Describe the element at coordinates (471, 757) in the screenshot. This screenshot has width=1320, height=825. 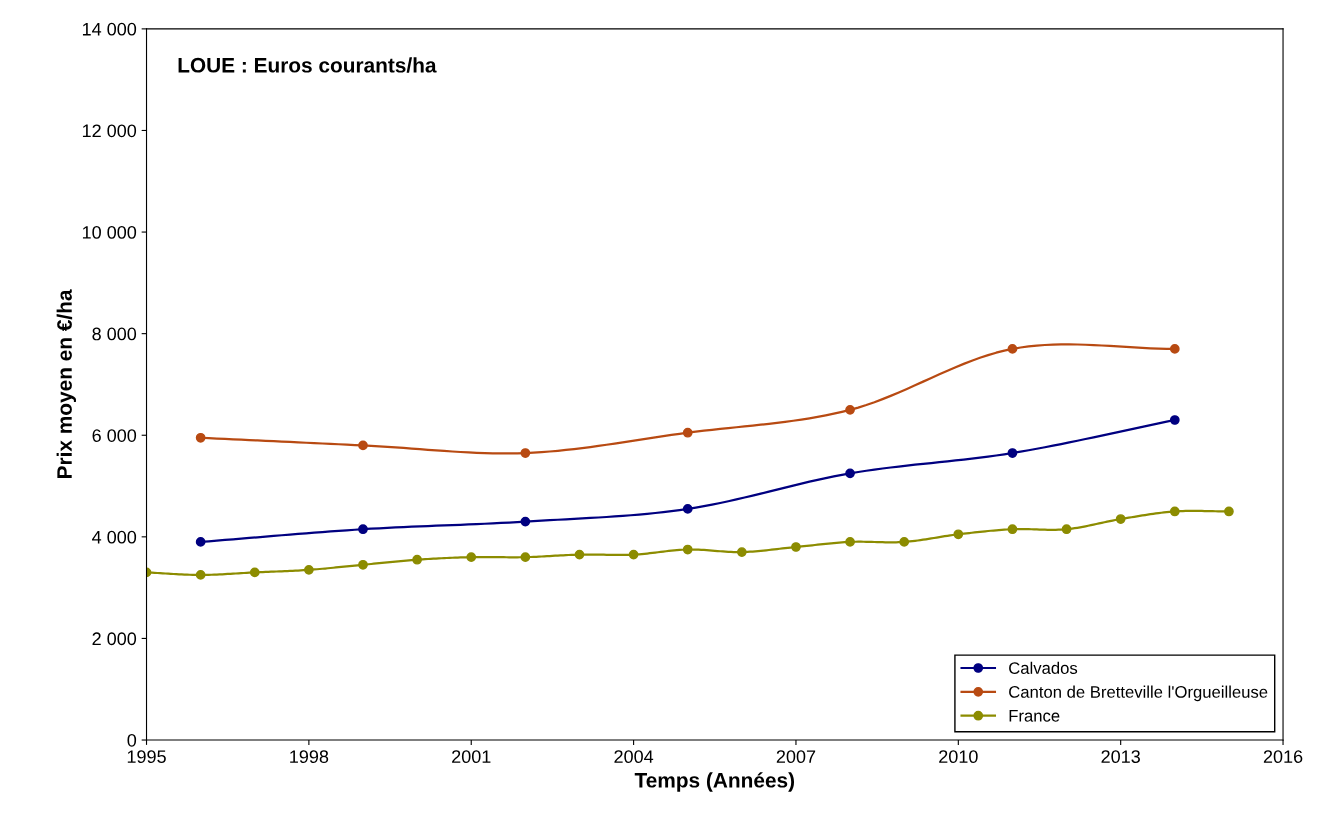
I see `x-tick-label: 2001` at that location.